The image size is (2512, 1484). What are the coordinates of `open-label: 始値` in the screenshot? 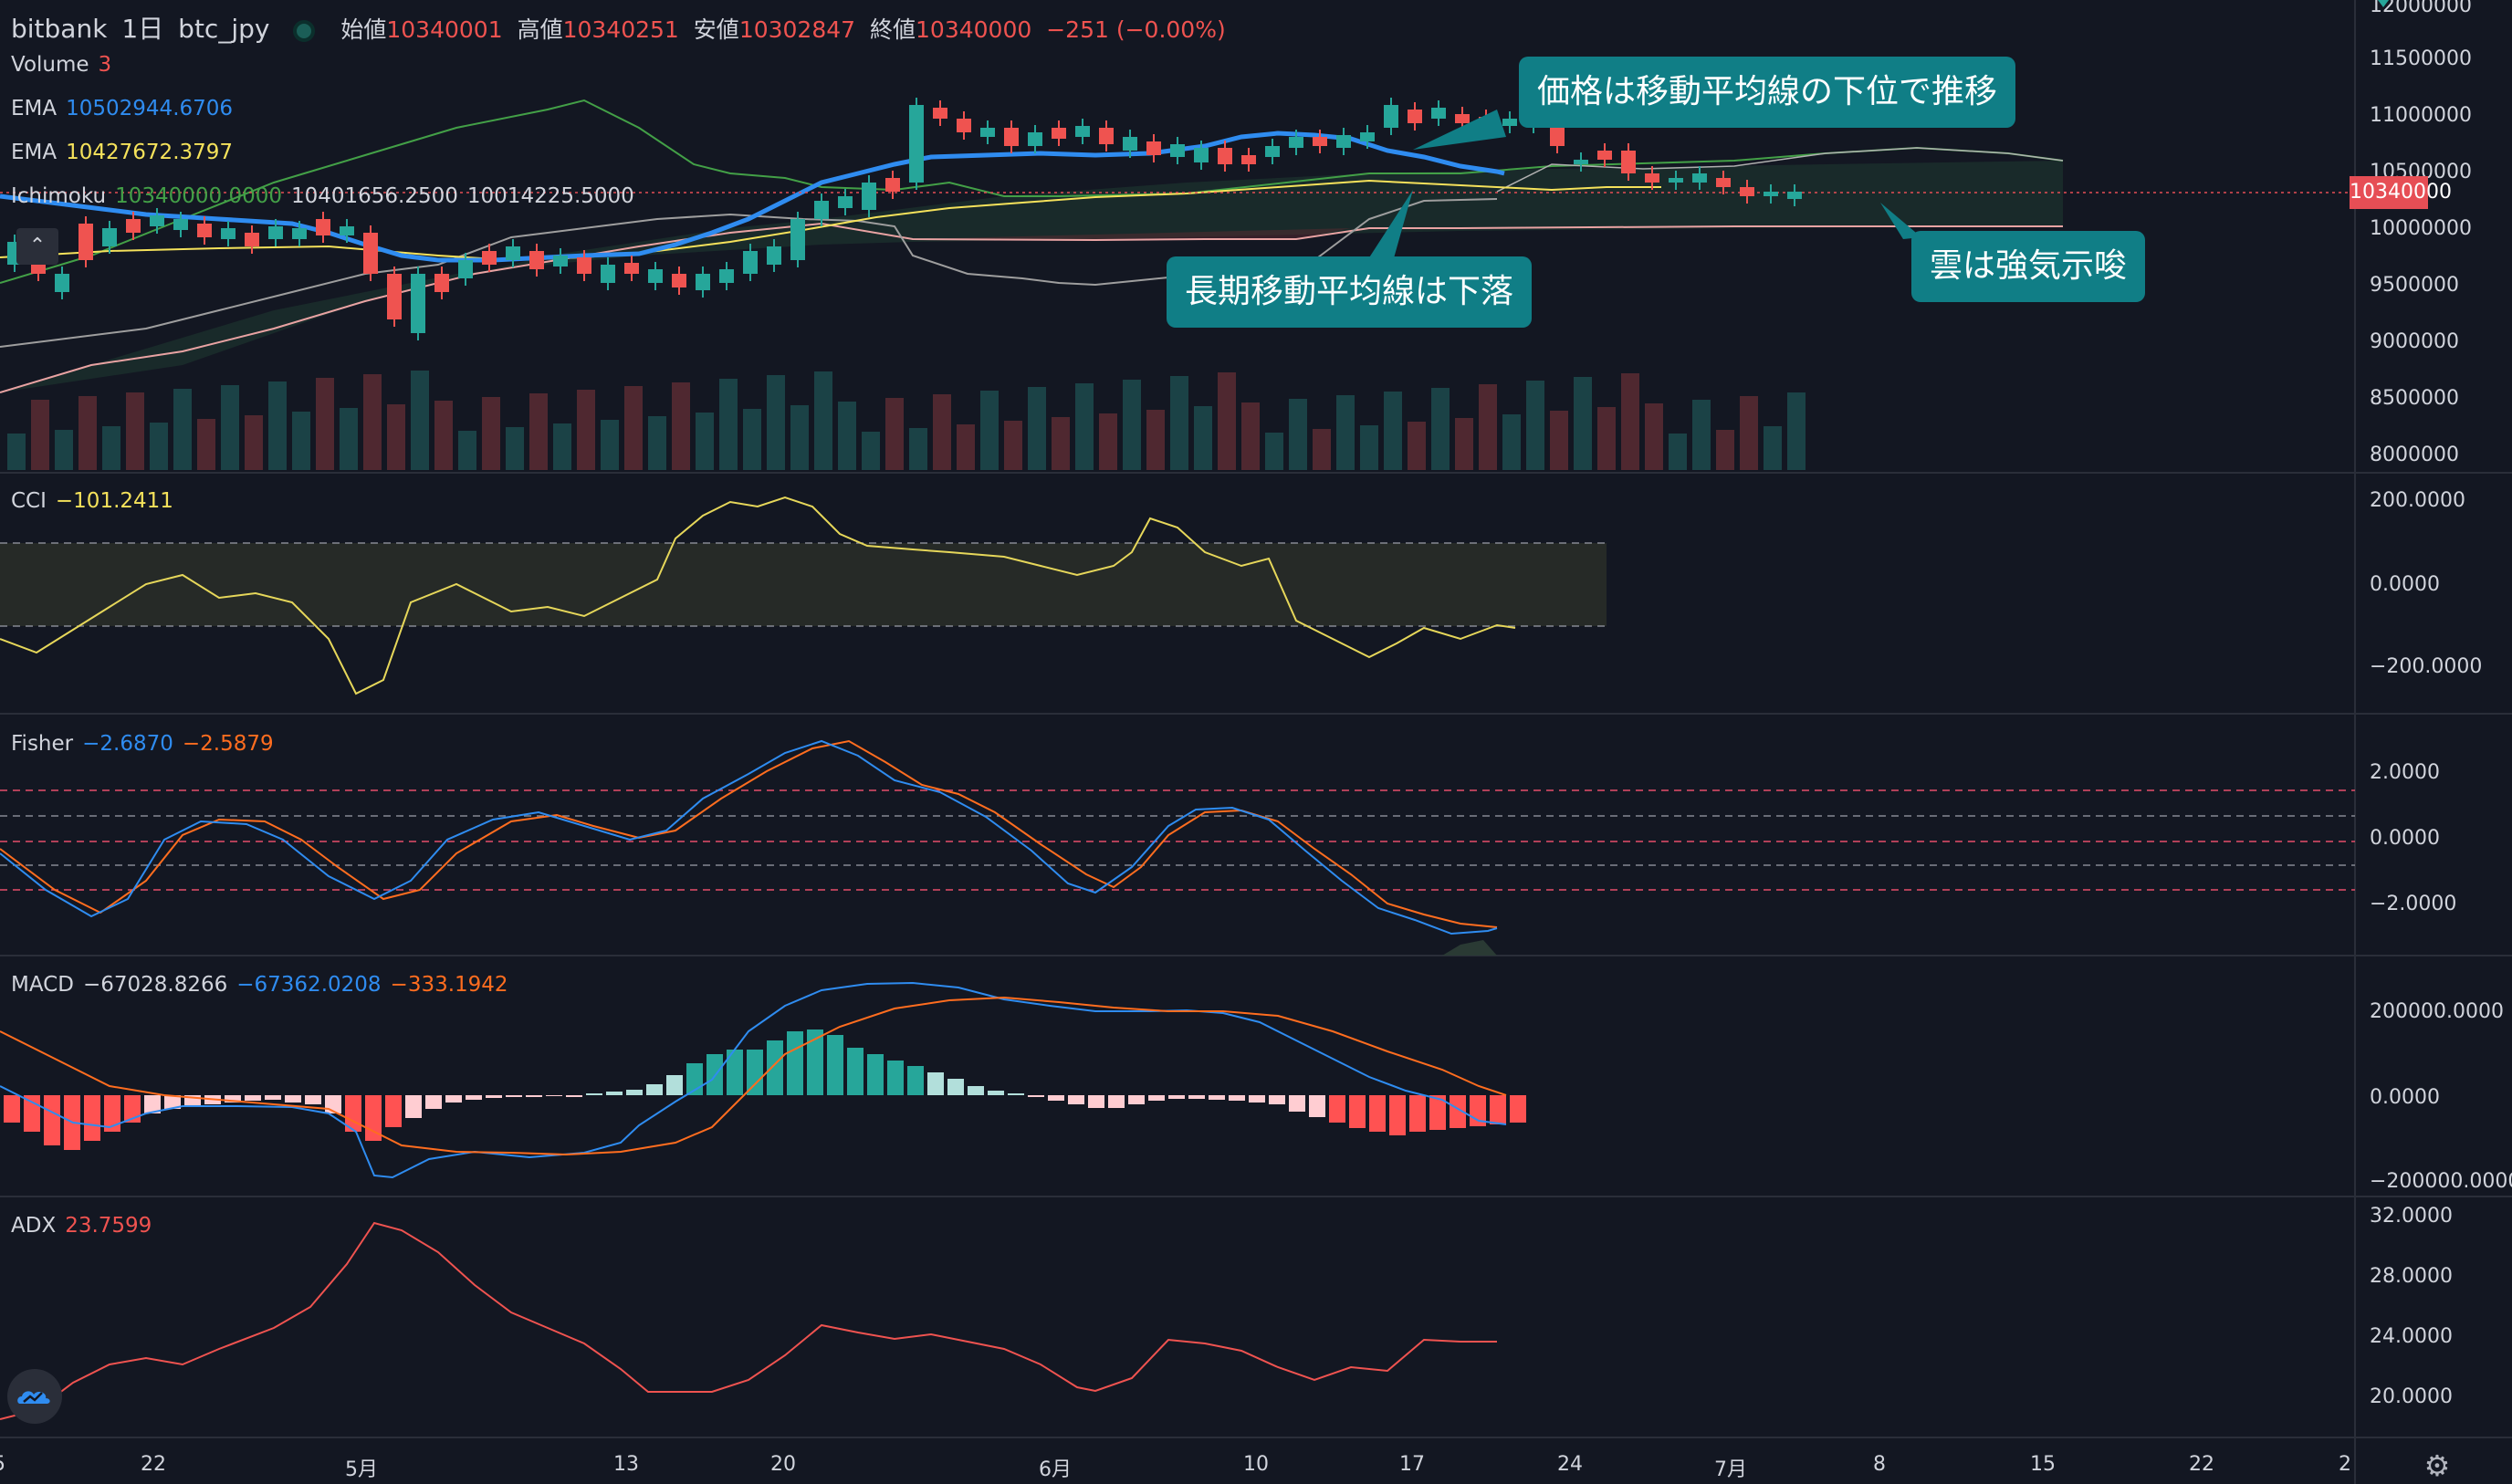 It's located at (363, 29).